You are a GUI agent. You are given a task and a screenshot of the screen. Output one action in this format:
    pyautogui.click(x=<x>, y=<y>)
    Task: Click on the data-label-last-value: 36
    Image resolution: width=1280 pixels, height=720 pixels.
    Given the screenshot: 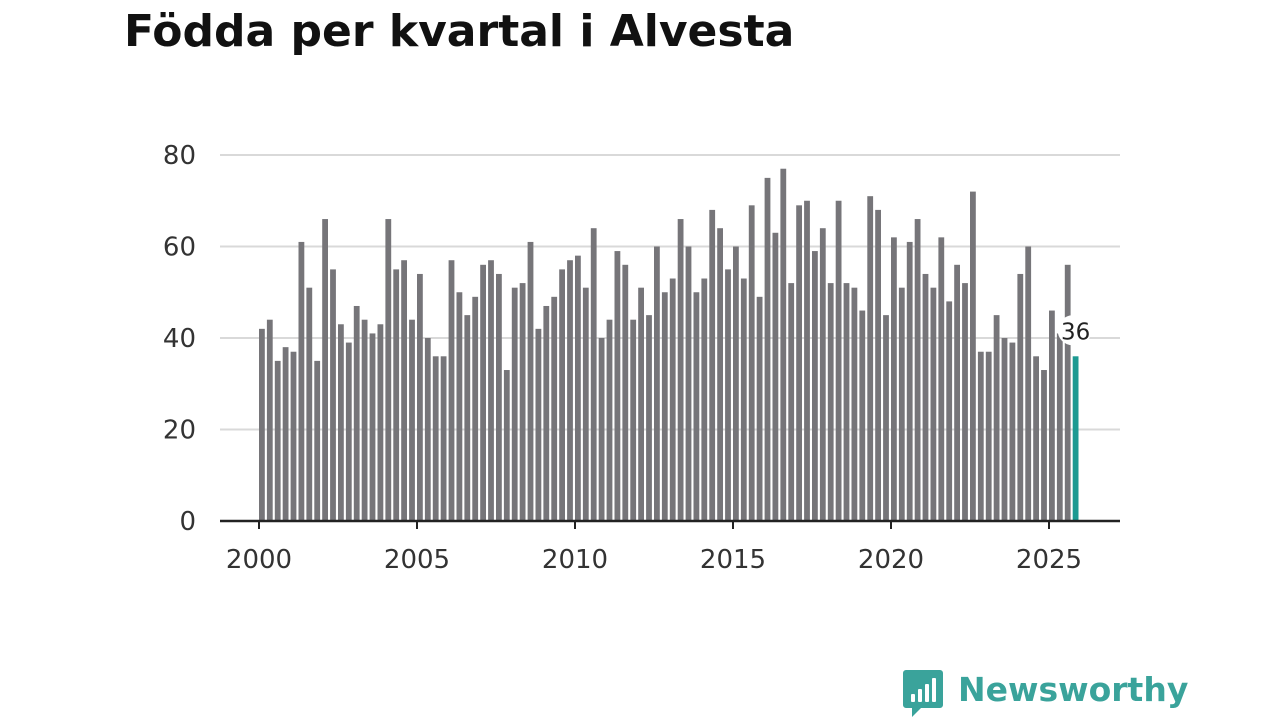 What is the action you would take?
    pyautogui.click(x=1075, y=332)
    